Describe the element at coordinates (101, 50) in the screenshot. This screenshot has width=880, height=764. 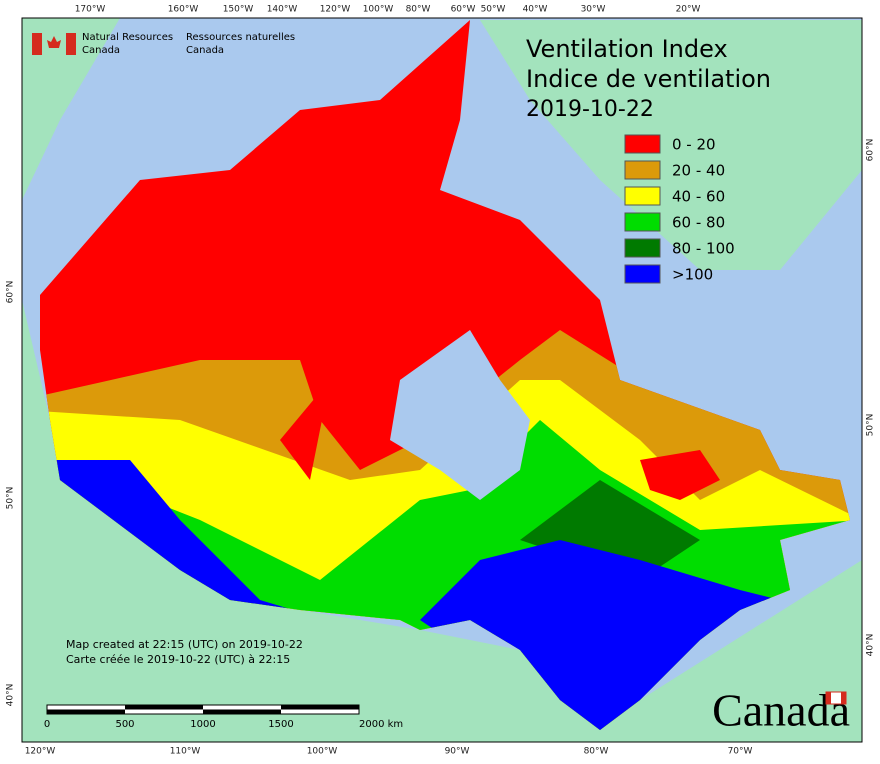
I see `agency-en: Canada` at that location.